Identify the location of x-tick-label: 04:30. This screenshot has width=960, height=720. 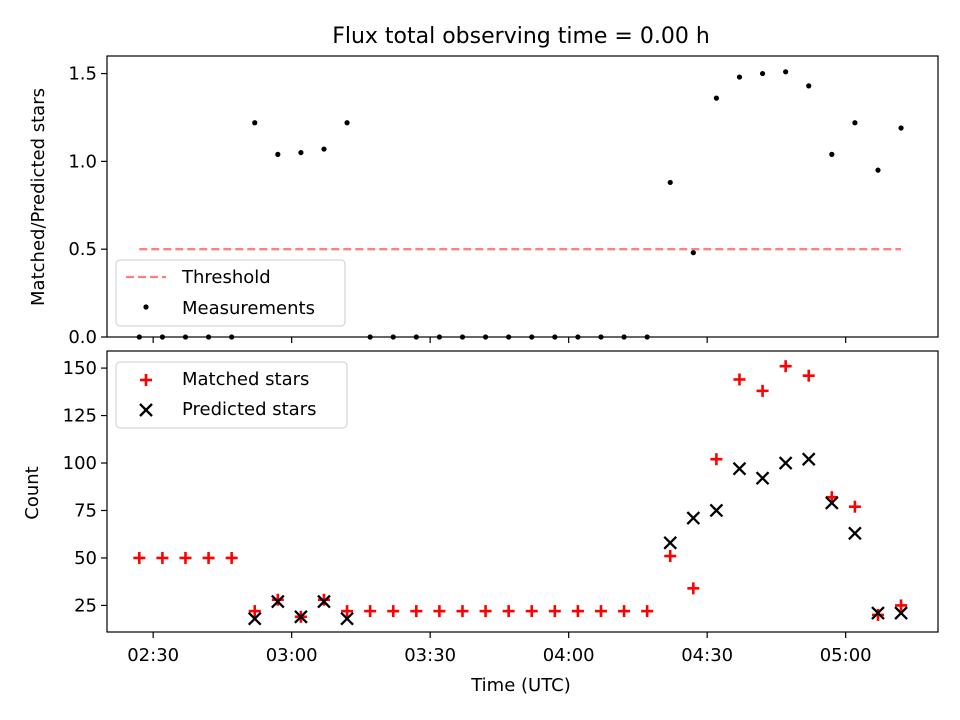
(707, 655).